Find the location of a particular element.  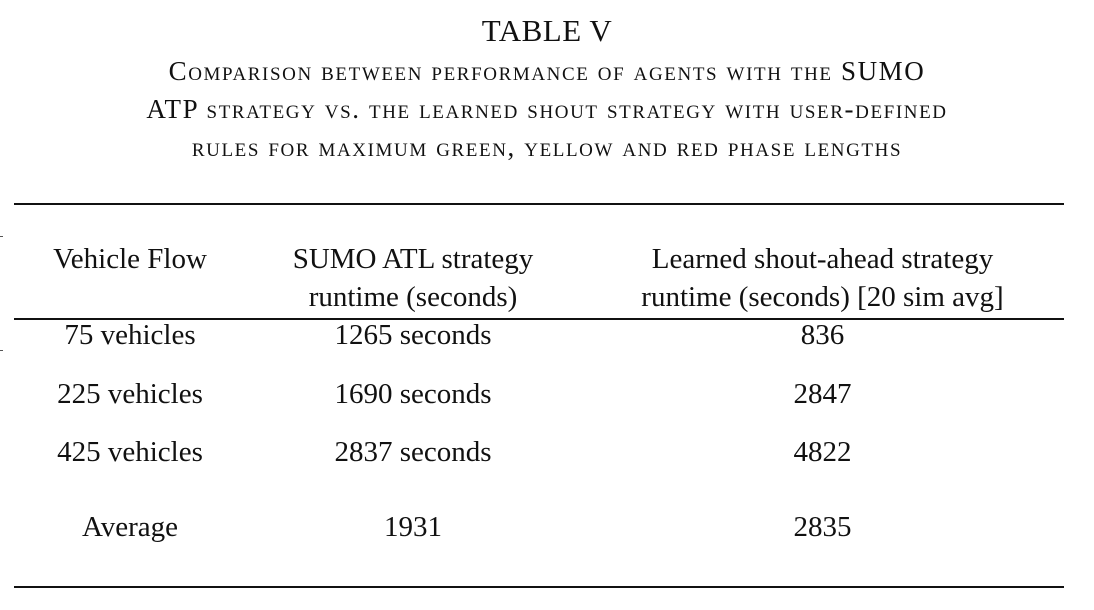

table-cell: 2835 is located at coordinates (822, 527).